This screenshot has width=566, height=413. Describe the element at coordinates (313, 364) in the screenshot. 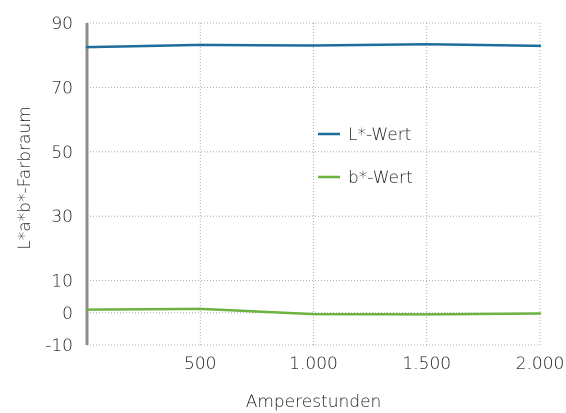

I see `x-tick-label: 1.000` at that location.